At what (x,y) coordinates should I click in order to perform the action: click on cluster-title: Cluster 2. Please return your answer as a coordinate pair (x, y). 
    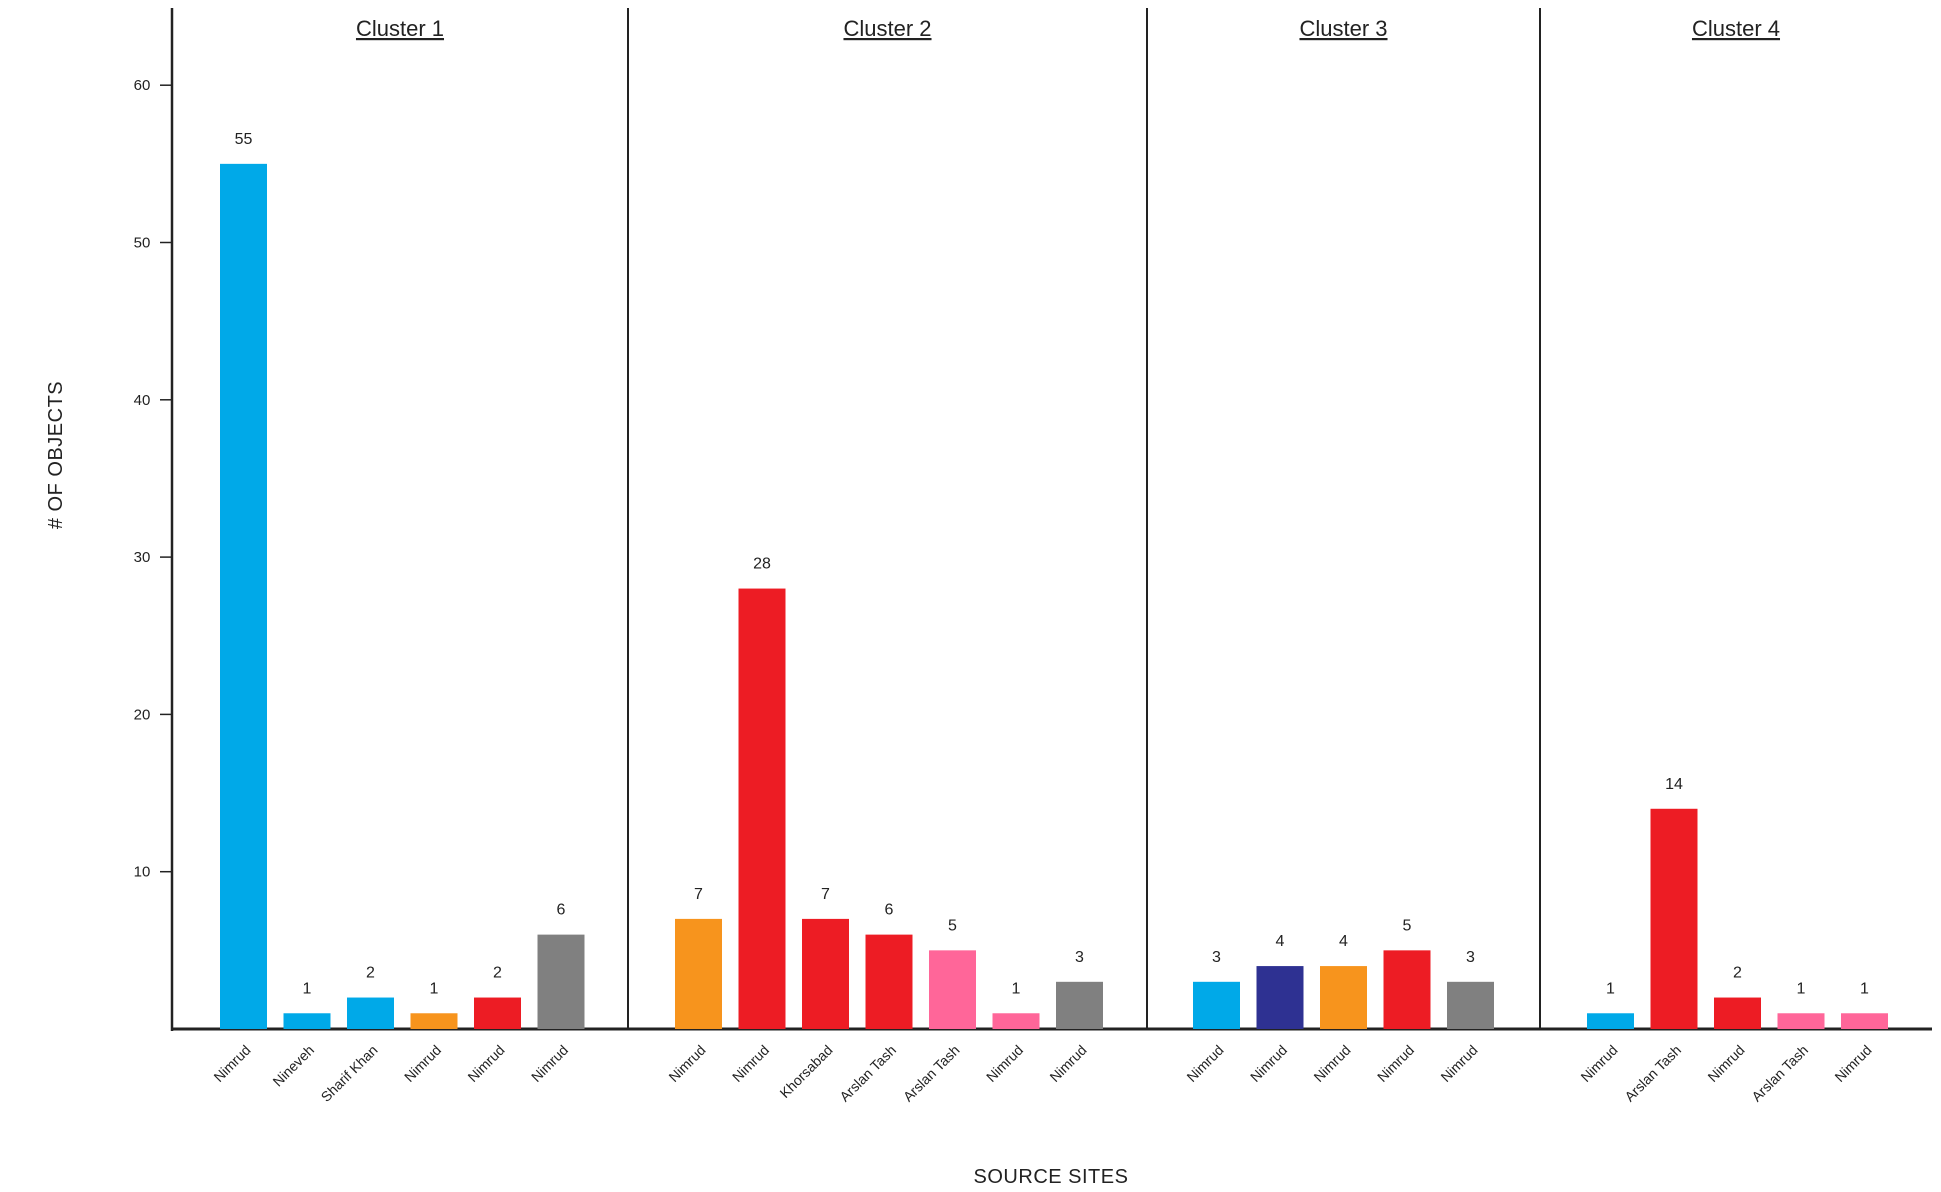
    Looking at the image, I should click on (887, 28).